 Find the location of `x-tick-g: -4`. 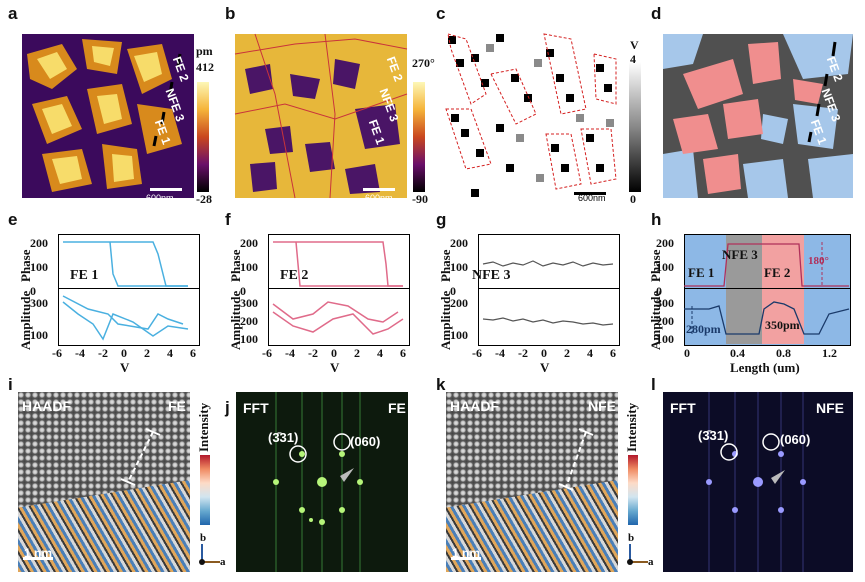

x-tick-g: -4 is located at coordinates (500, 353).